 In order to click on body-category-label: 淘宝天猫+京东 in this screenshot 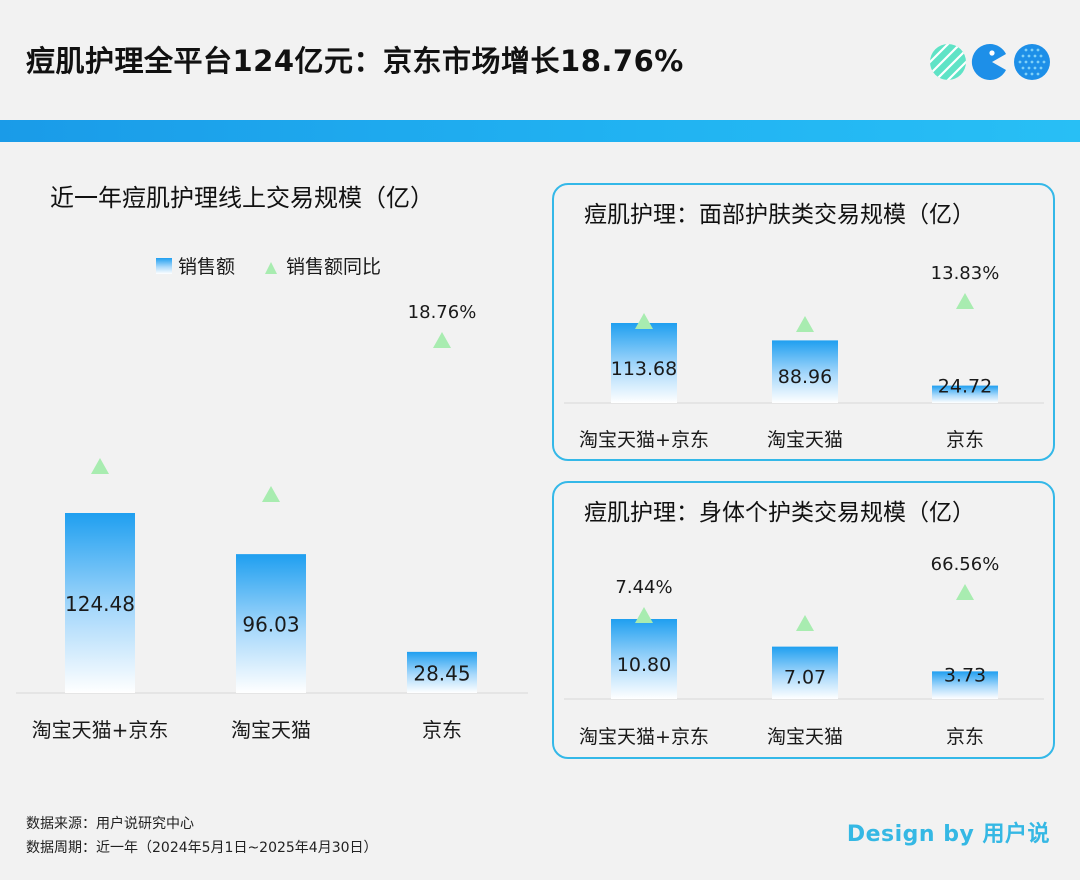, I will do `click(644, 737)`.